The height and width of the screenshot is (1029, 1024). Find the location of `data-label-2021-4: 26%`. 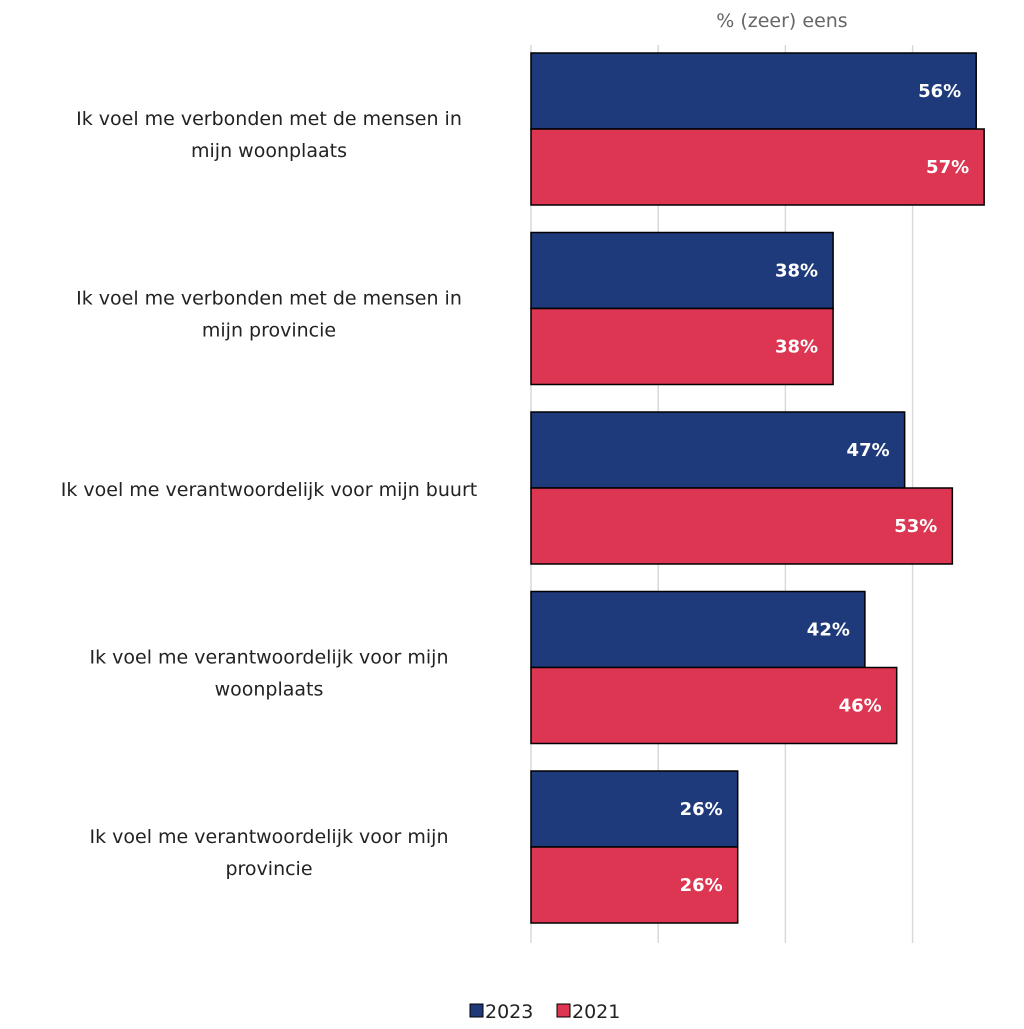

data-label-2021-4: 26% is located at coordinates (701, 885).